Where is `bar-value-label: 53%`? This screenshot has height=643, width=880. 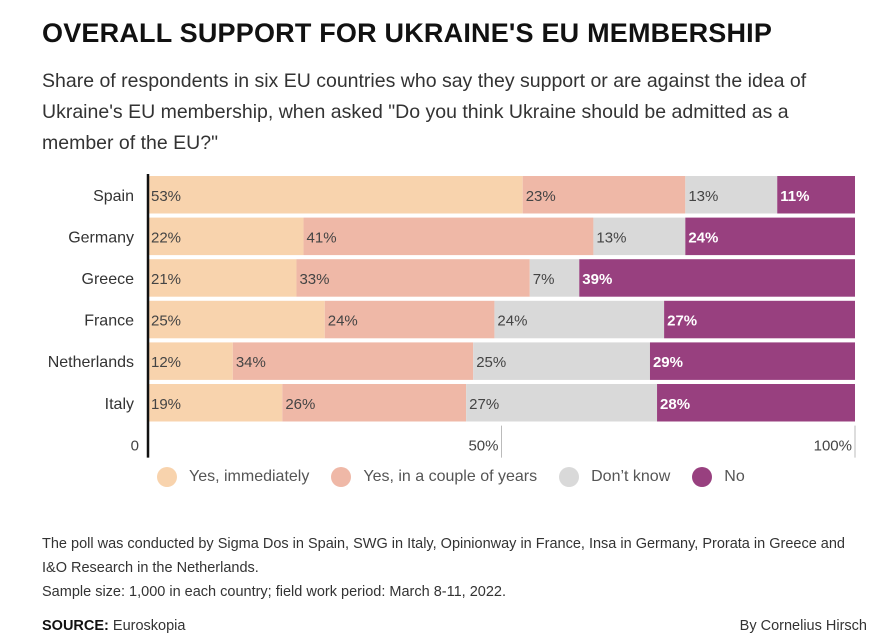 bar-value-label: 53% is located at coordinates (166, 196).